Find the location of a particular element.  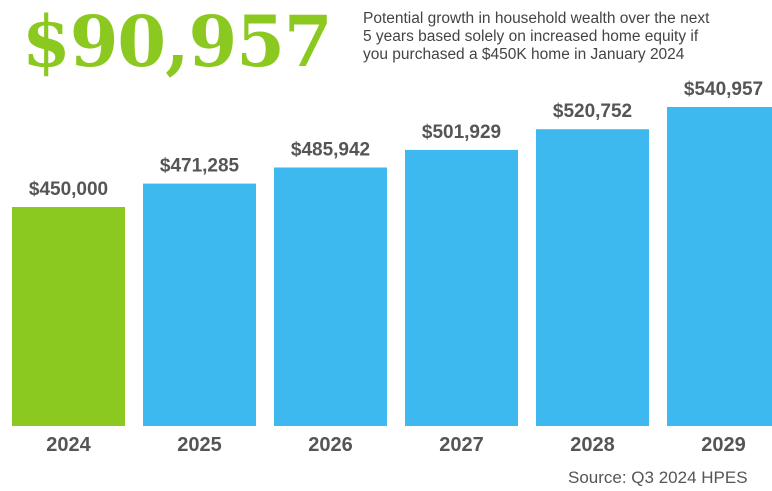

category-label-2026: 2026 is located at coordinates (330, 445).